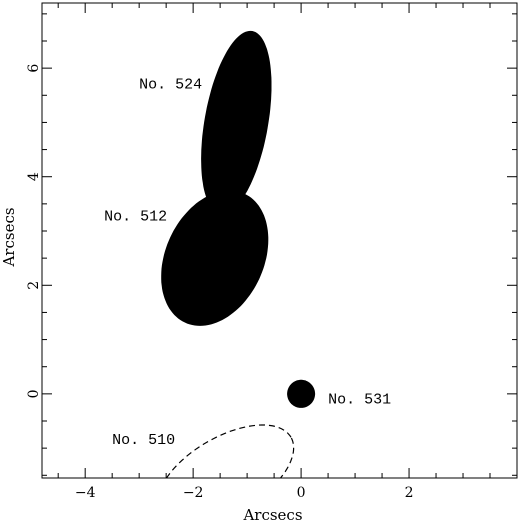 This screenshot has height=525, width=520. I want to click on y-axis-label: Arcsecs, so click(9, 237).